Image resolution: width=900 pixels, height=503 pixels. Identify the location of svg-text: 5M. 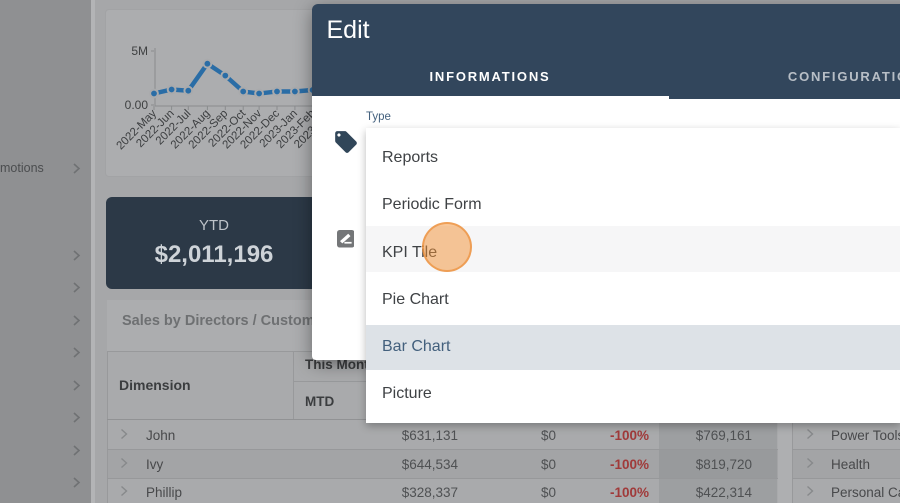
(139, 51).